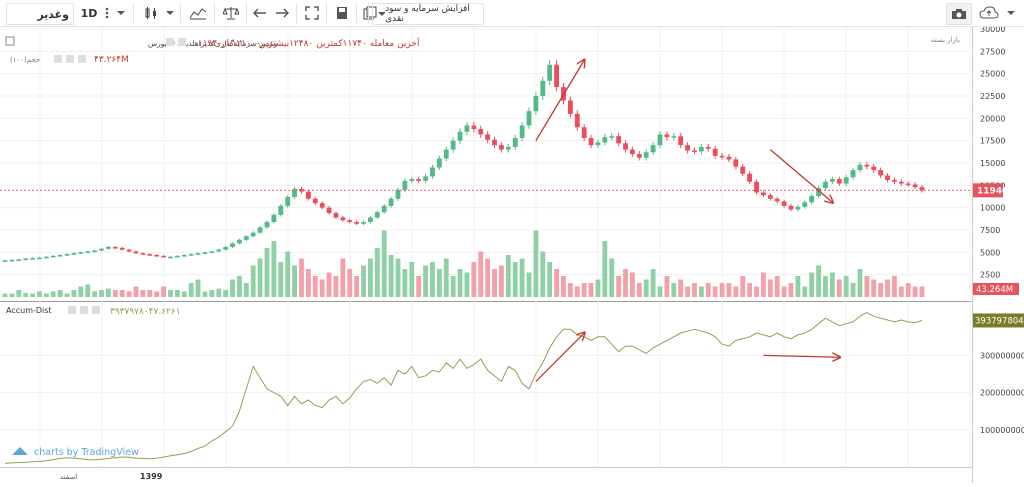  Describe the element at coordinates (992, 163) in the screenshot. I see `price-tick-label: 15000` at that location.